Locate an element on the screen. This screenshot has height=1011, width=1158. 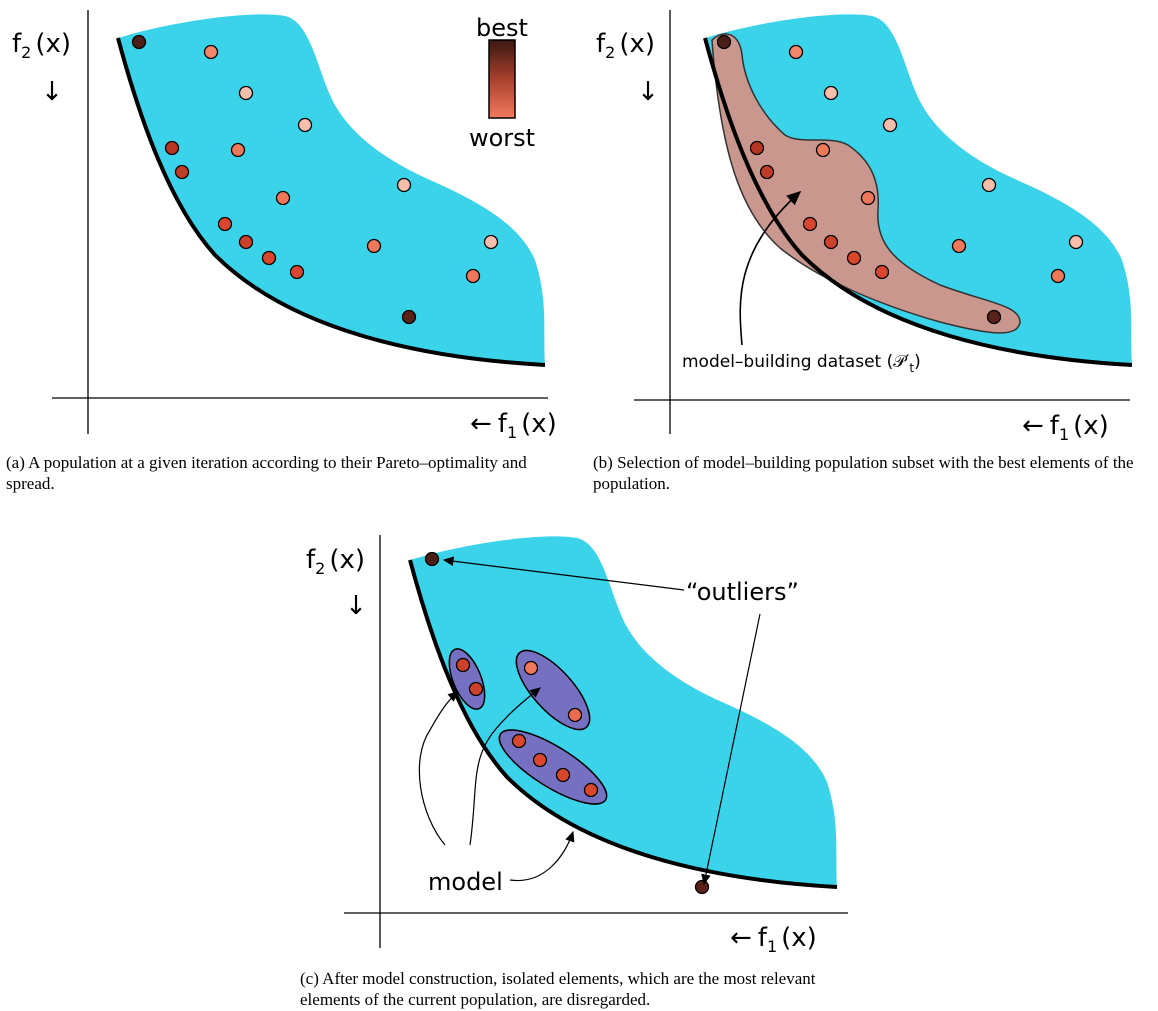
legend-worst-label: worst is located at coordinates (502, 138).